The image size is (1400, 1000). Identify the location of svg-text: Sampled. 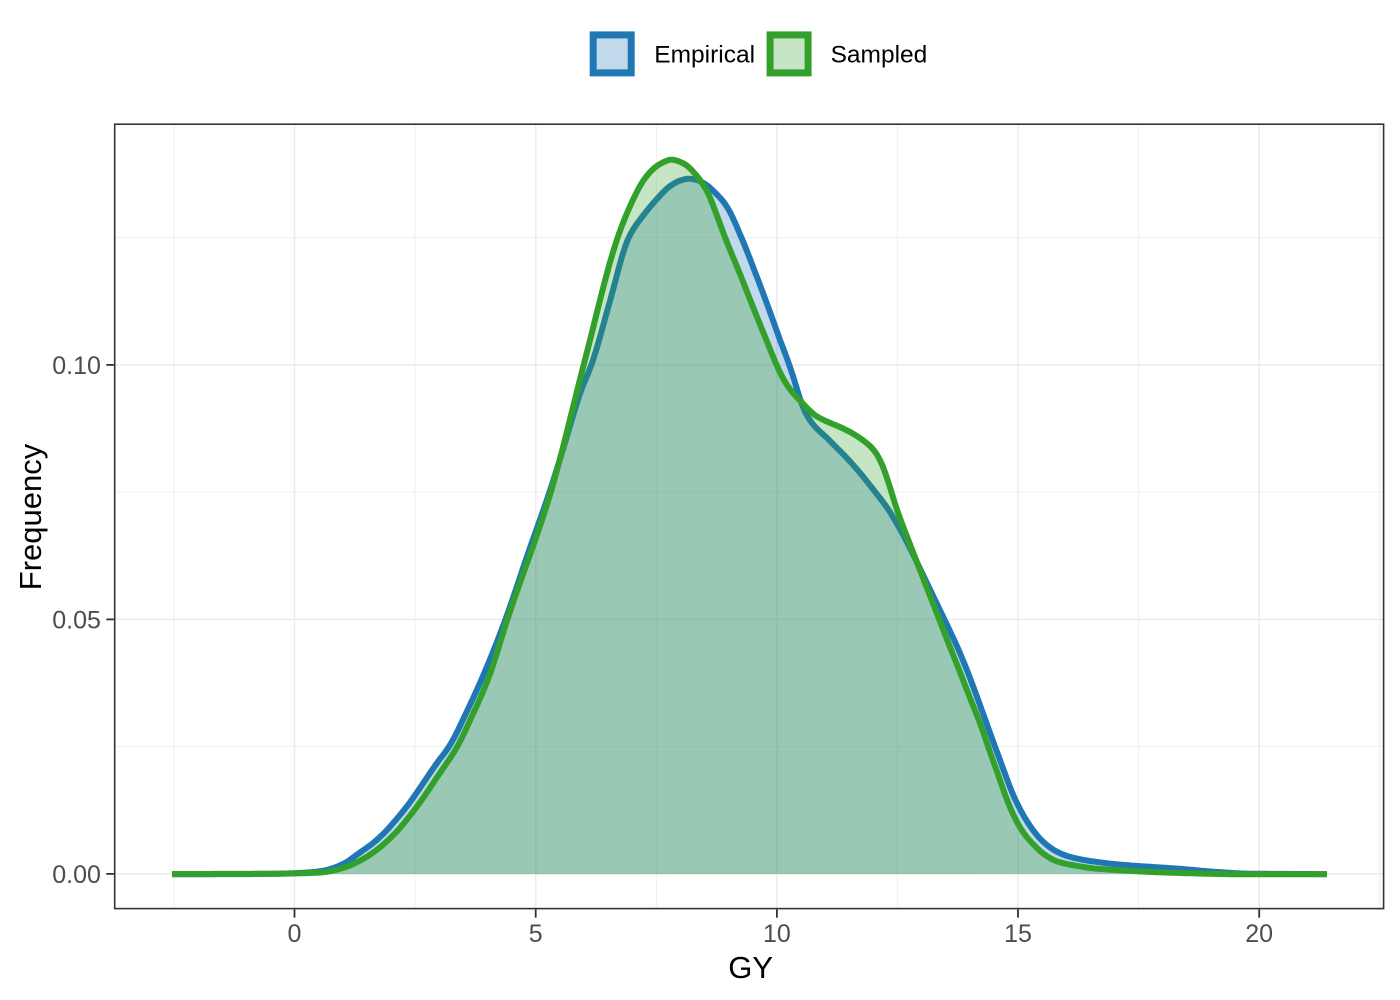
(879, 55).